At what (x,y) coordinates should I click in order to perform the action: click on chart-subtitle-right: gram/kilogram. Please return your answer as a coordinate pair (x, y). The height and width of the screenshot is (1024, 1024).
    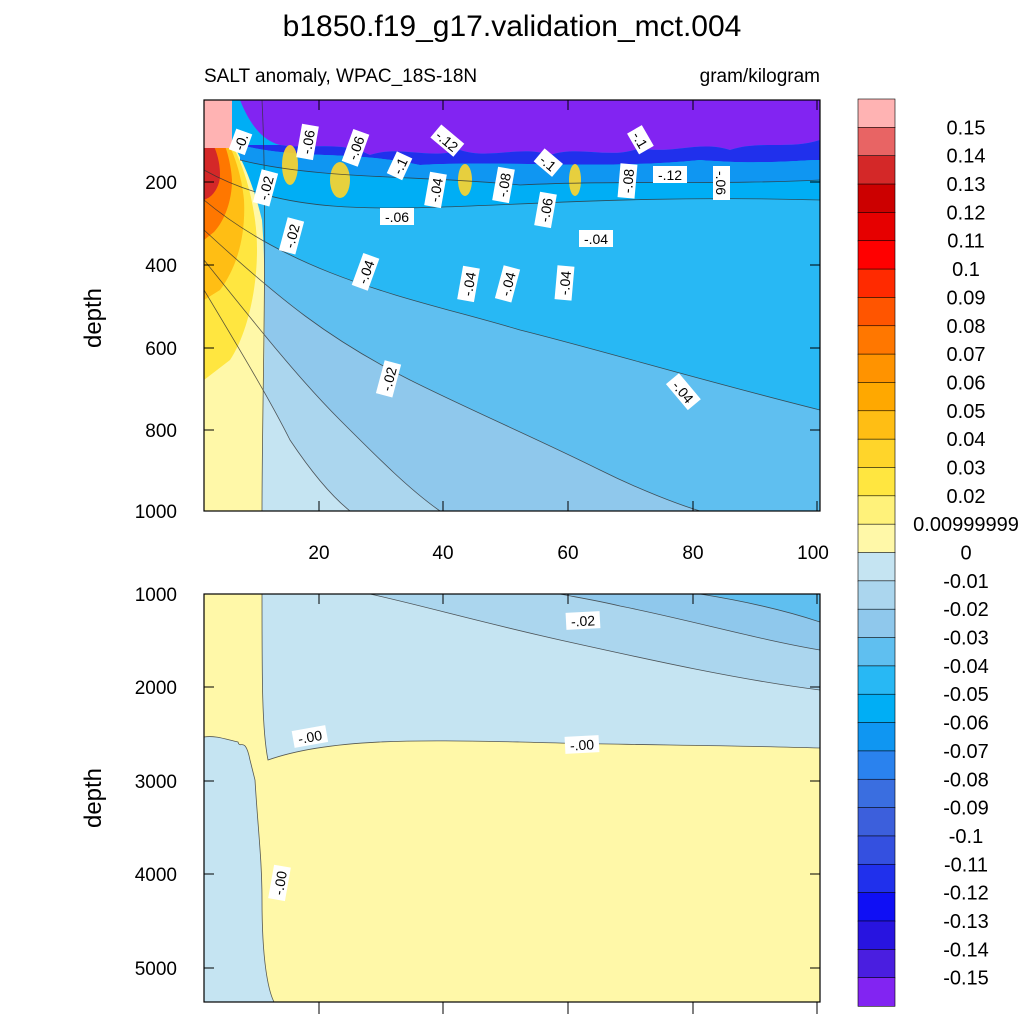
    Looking at the image, I should click on (760, 76).